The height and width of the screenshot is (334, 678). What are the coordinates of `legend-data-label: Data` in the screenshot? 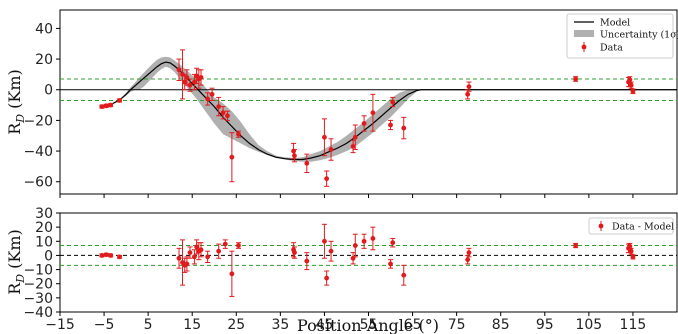 It's located at (611, 48).